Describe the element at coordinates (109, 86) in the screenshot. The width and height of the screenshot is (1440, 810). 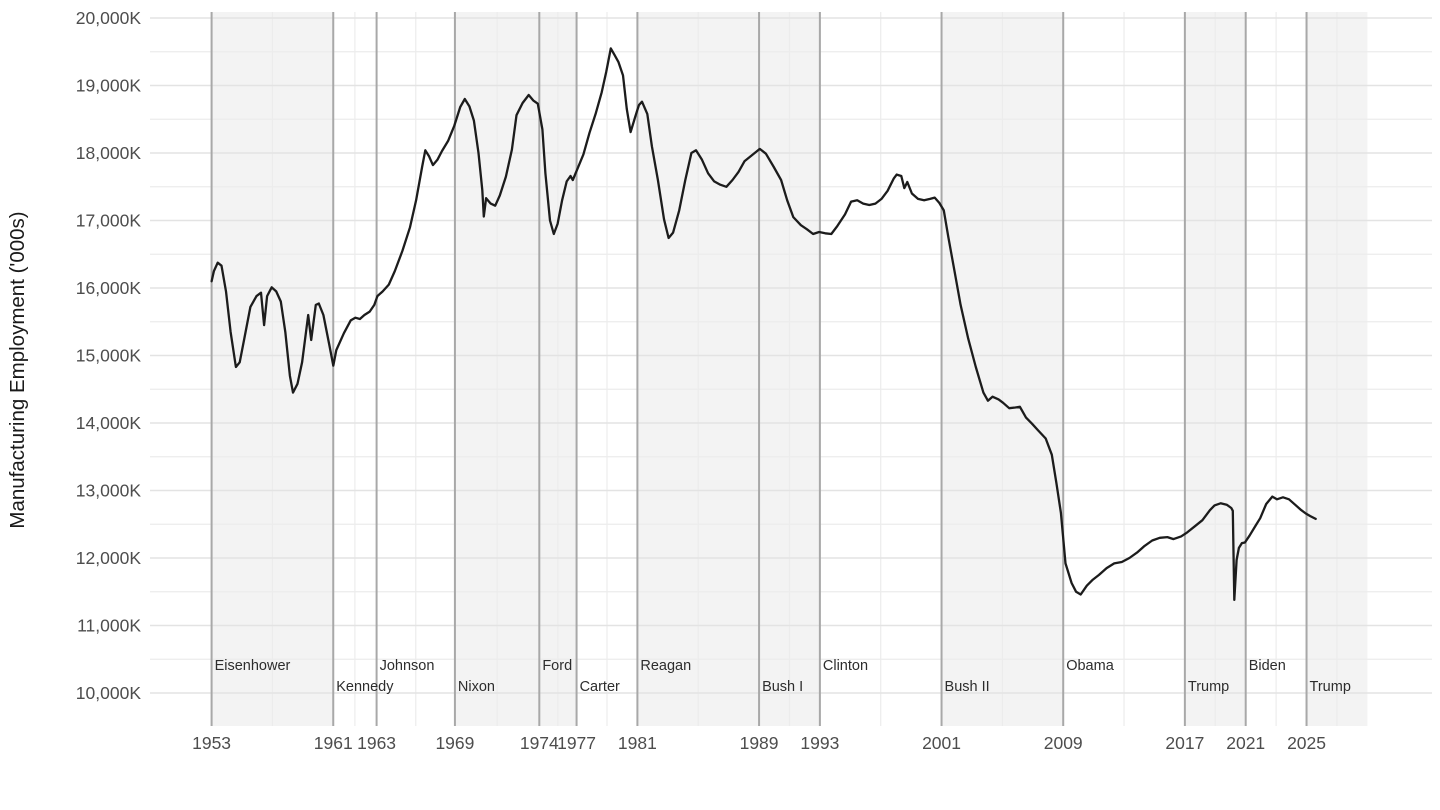
I see `y-tick-label: 19,000K` at that location.